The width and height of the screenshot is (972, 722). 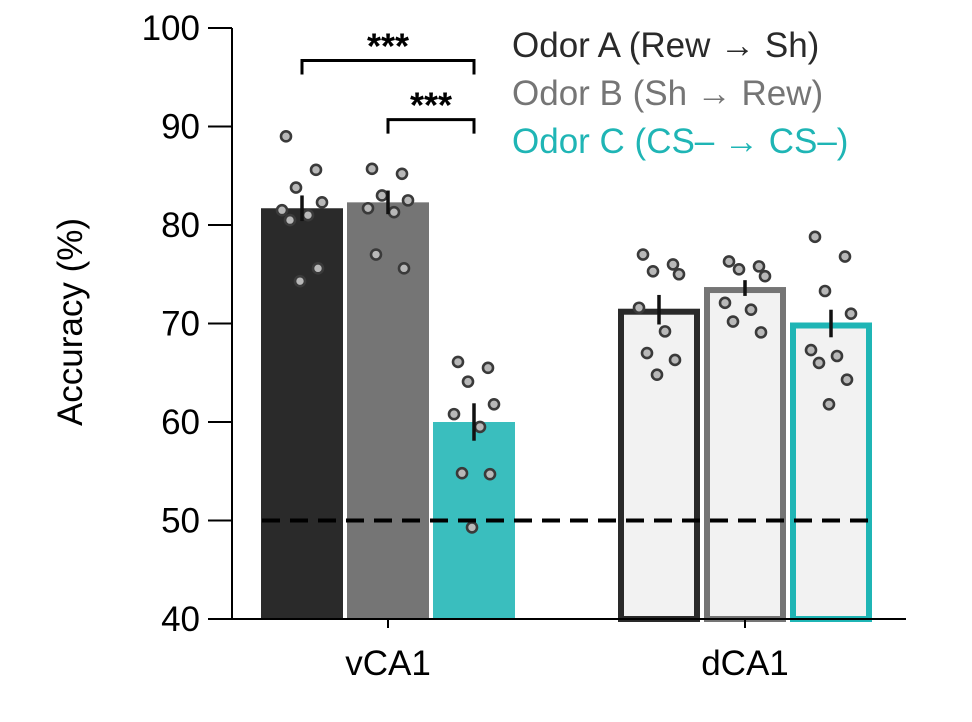 What do you see at coordinates (180, 324) in the screenshot?
I see `y-tick-label-70: 70` at bounding box center [180, 324].